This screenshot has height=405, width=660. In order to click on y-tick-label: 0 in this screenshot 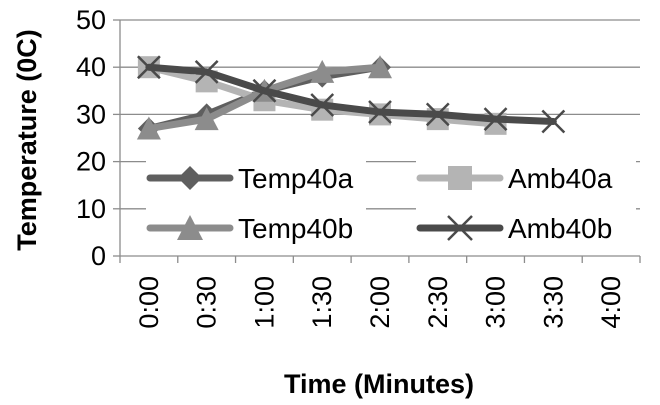, I will do `click(98, 256)`.